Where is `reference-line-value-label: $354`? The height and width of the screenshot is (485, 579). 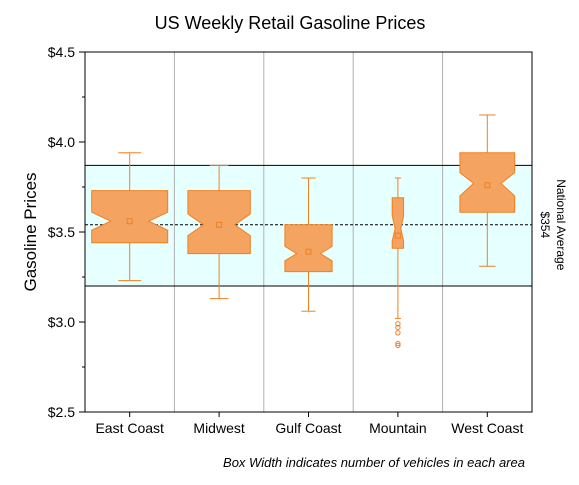 reference-line-value-label: $354 is located at coordinates (545, 224).